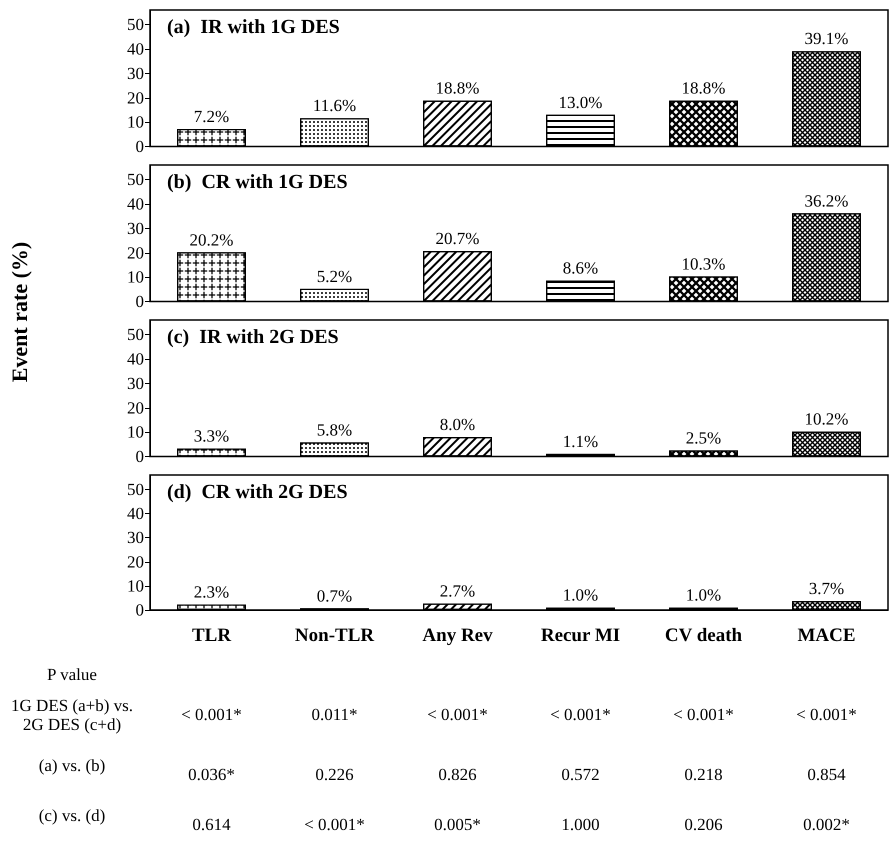 The width and height of the screenshot is (891, 843). What do you see at coordinates (212, 635) in the screenshot?
I see `x-tick-label: TLR` at bounding box center [212, 635].